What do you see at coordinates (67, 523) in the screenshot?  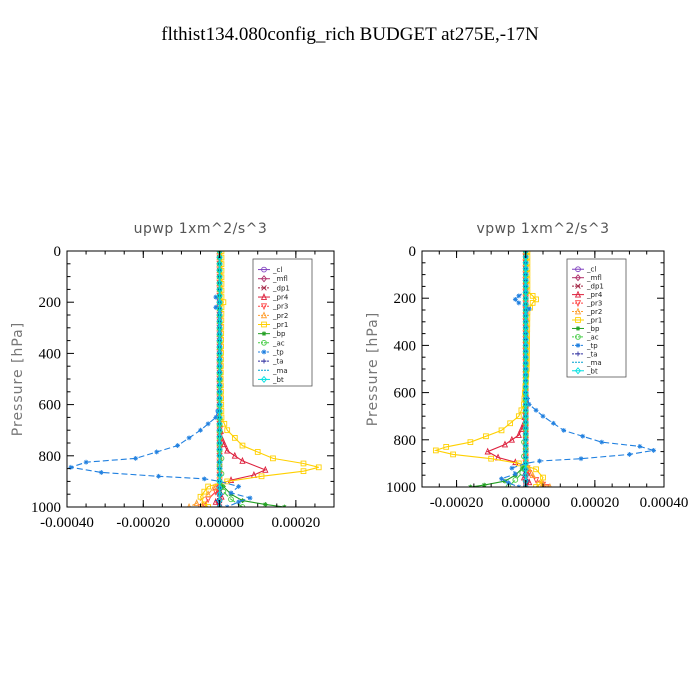 I see `x-tick-label: -0.00040` at bounding box center [67, 523].